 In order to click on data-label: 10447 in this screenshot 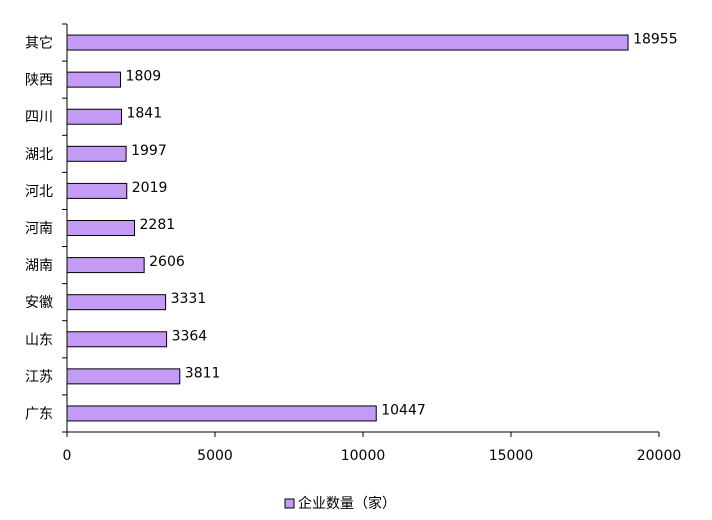, I will do `click(403, 410)`.